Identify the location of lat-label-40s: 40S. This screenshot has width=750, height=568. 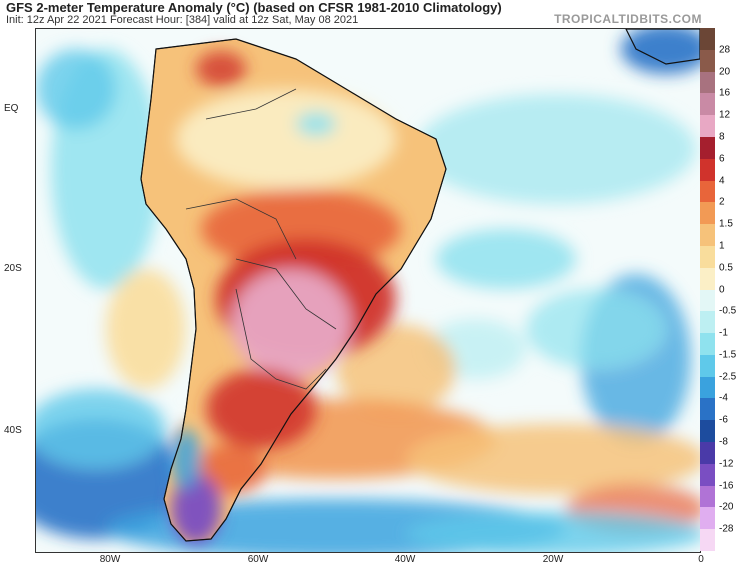
(13, 430).